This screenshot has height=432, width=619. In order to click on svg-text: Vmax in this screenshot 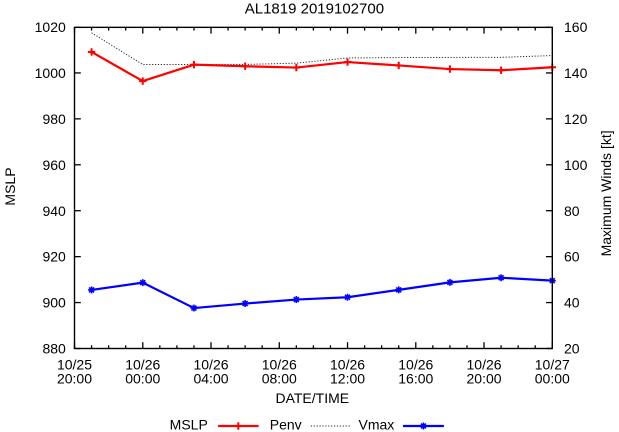, I will do `click(377, 424)`.